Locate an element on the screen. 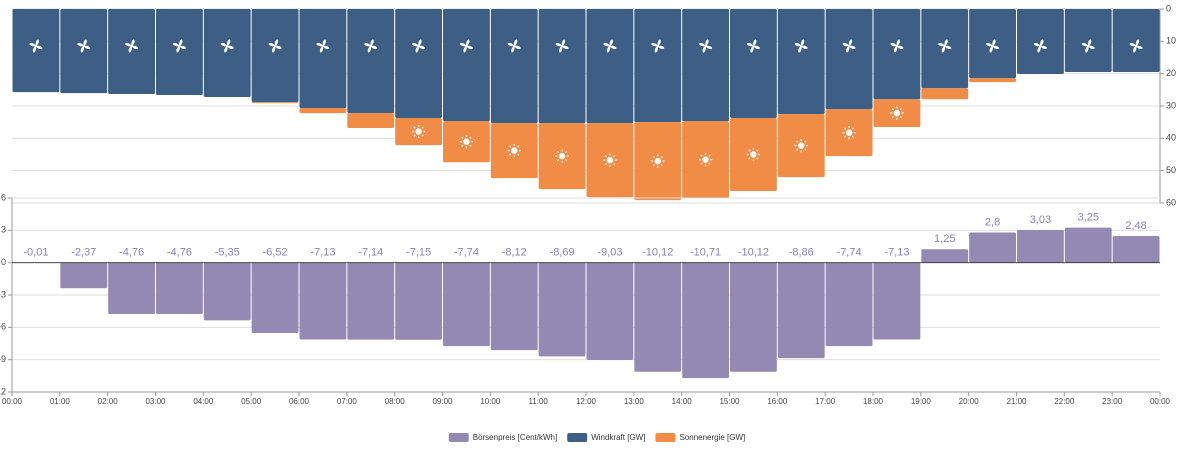 Image resolution: width=1194 pixels, height=449 pixels. x-tick-label: 06:00 is located at coordinates (299, 401).